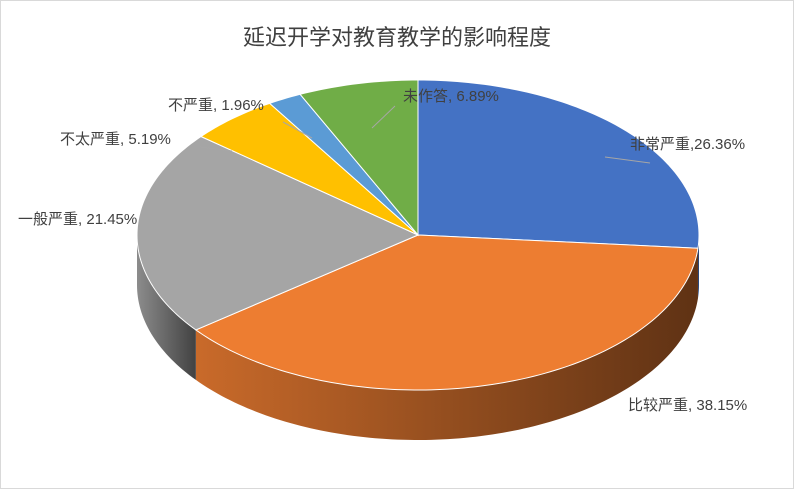 Image resolution: width=794 pixels, height=489 pixels. What do you see at coordinates (473, 96) in the screenshot?
I see `value-label: , 6.89%` at bounding box center [473, 96].